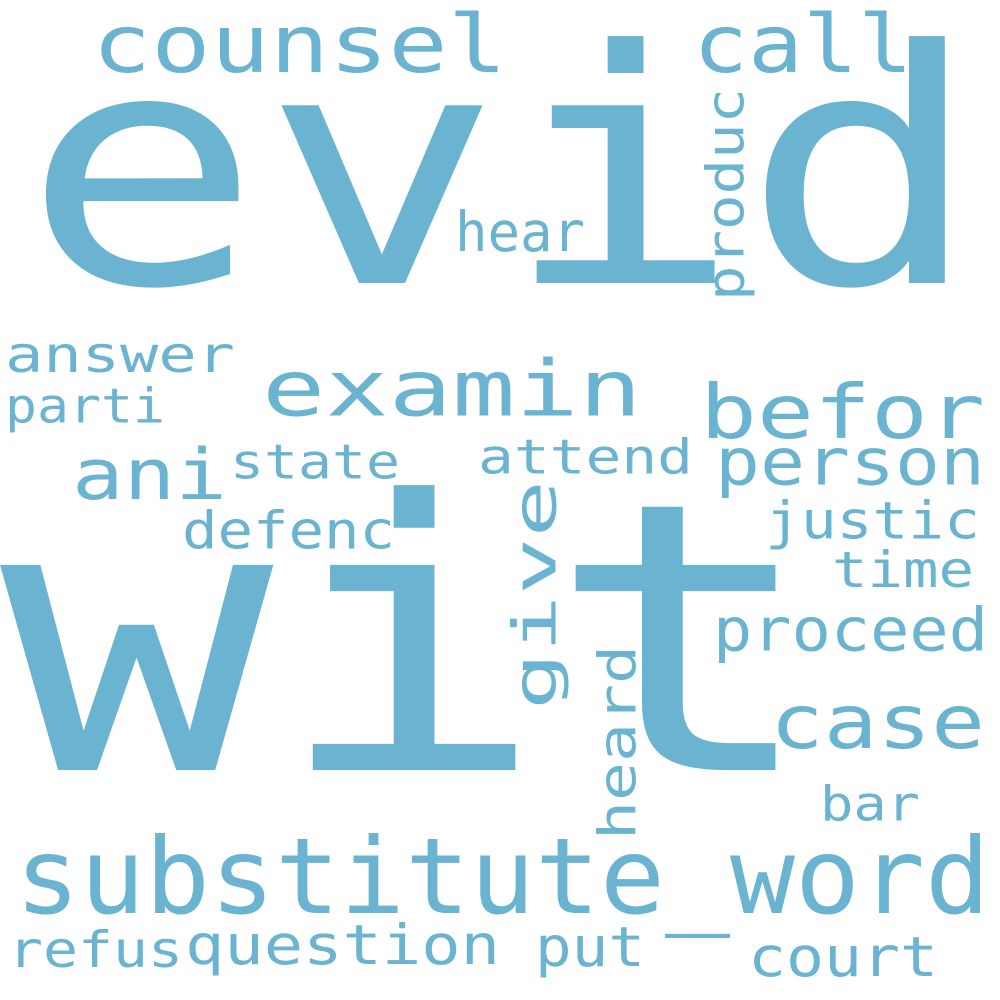 This screenshot has width=1000, height=1000. What do you see at coordinates (85, 405) in the screenshot?
I see `word-parti: parti` at bounding box center [85, 405].